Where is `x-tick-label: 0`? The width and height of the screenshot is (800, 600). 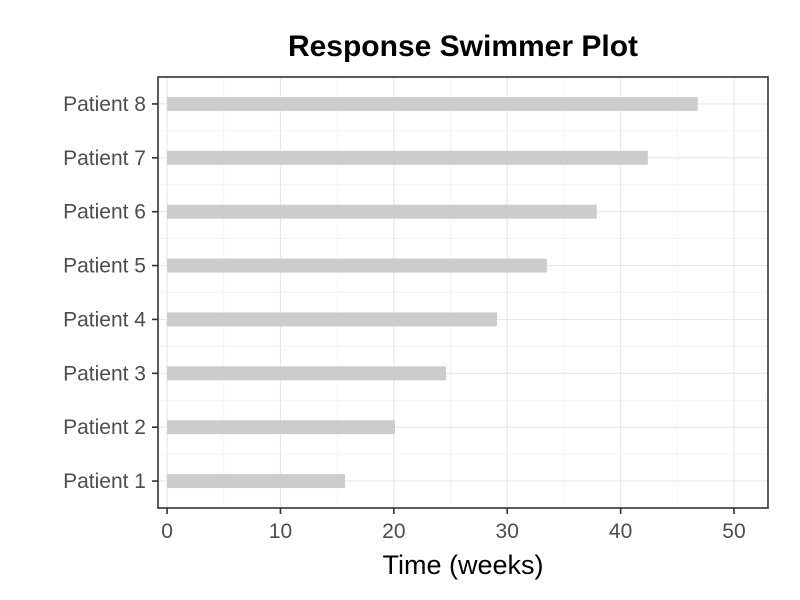 x-tick-label: 0 is located at coordinates (167, 531).